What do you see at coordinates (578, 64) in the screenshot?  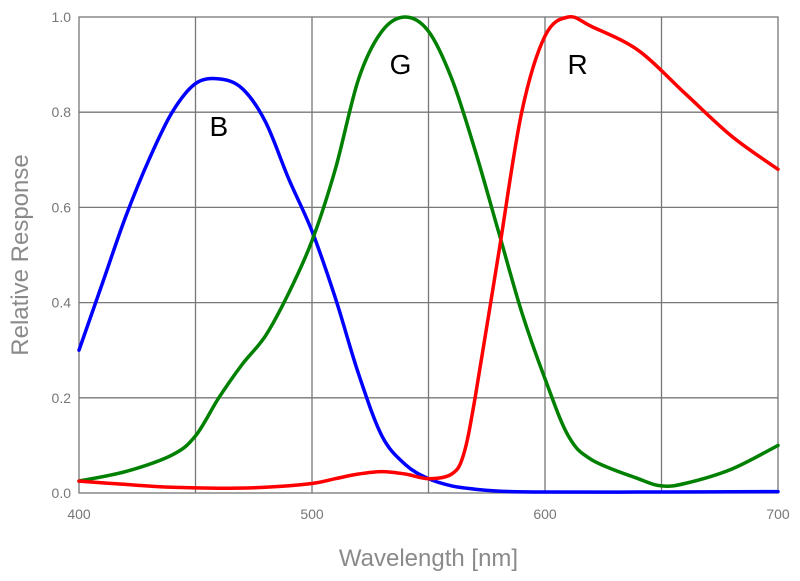 I see `curve-label-r: R` at bounding box center [578, 64].